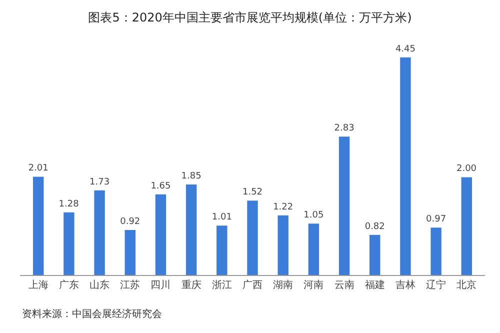 This screenshot has width=500, height=333. What do you see at coordinates (100, 182) in the screenshot?
I see `data-label: 1.73` at bounding box center [100, 182].